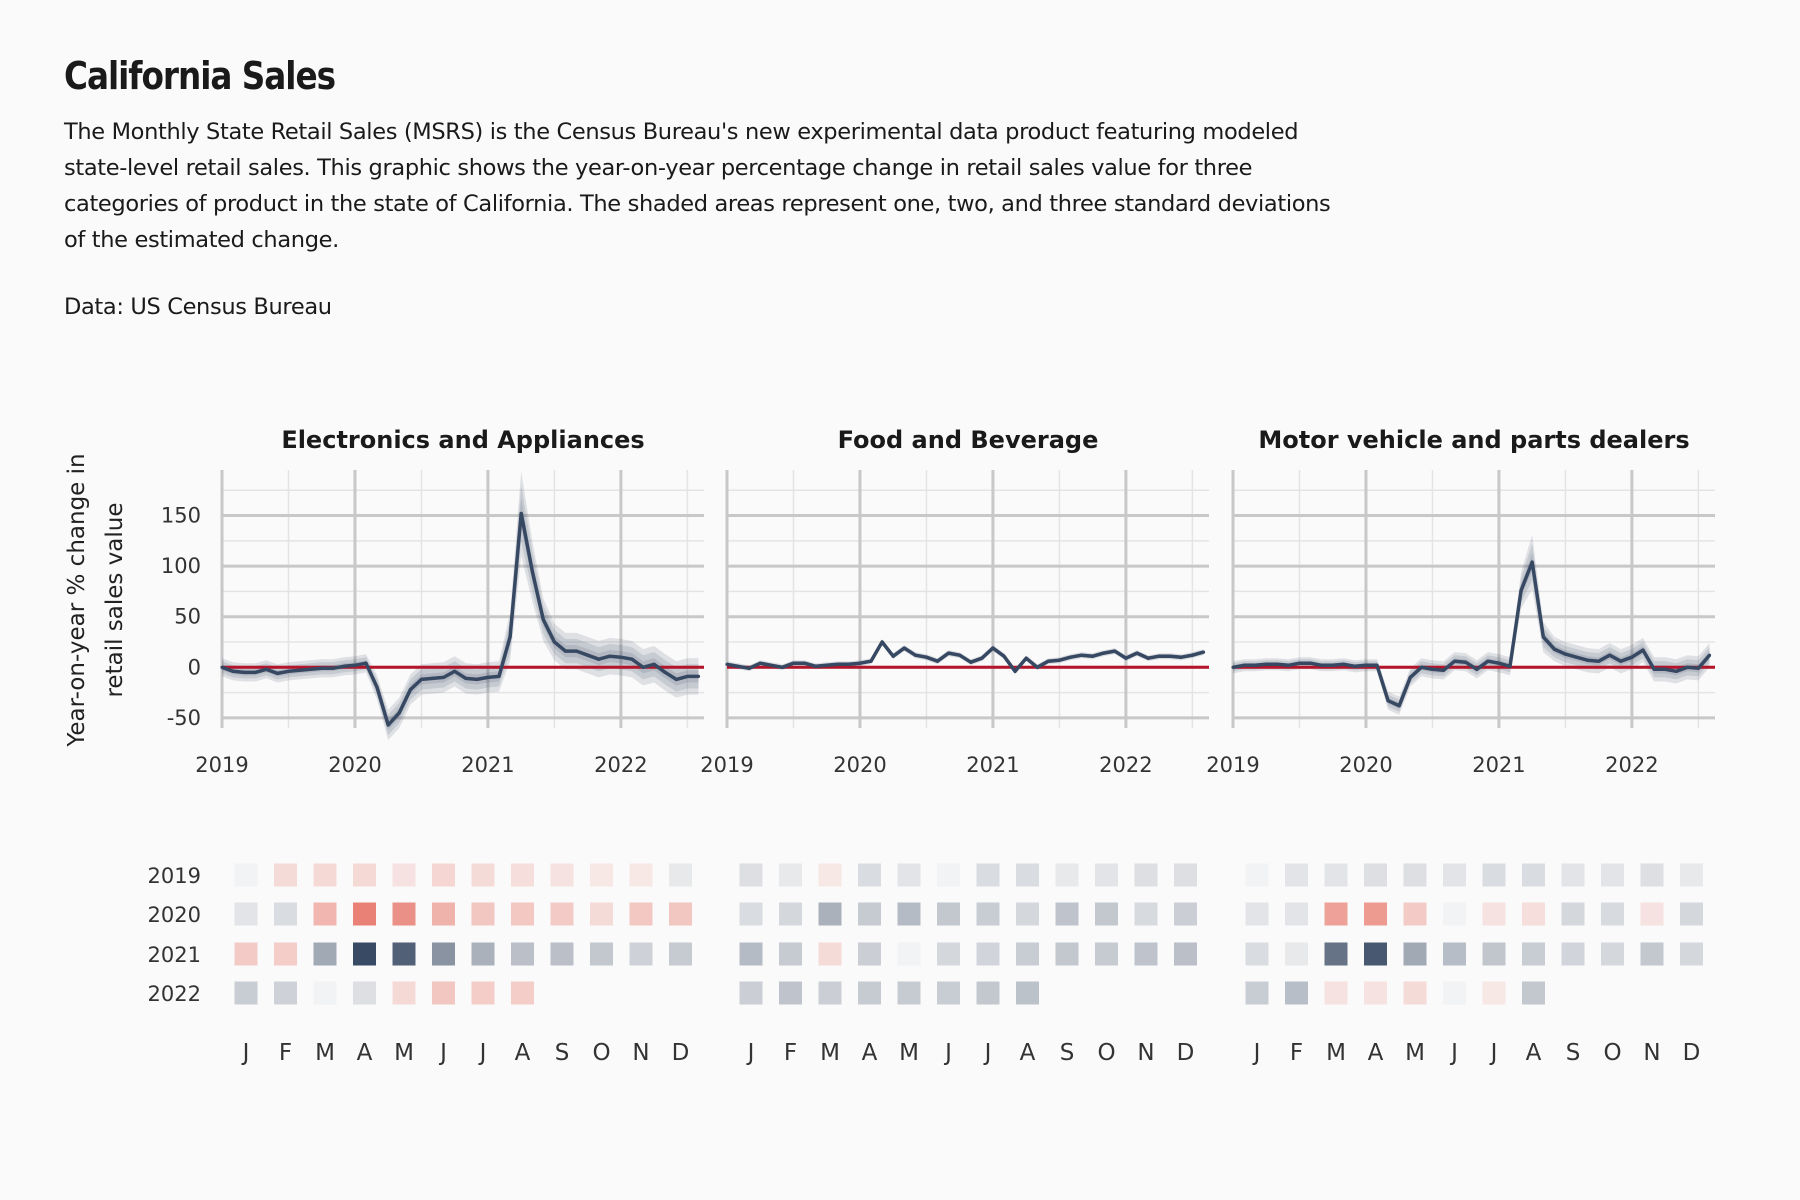 The width and height of the screenshot is (1800, 1200). What do you see at coordinates (285, 1053) in the screenshot?
I see `month-label: F` at bounding box center [285, 1053].